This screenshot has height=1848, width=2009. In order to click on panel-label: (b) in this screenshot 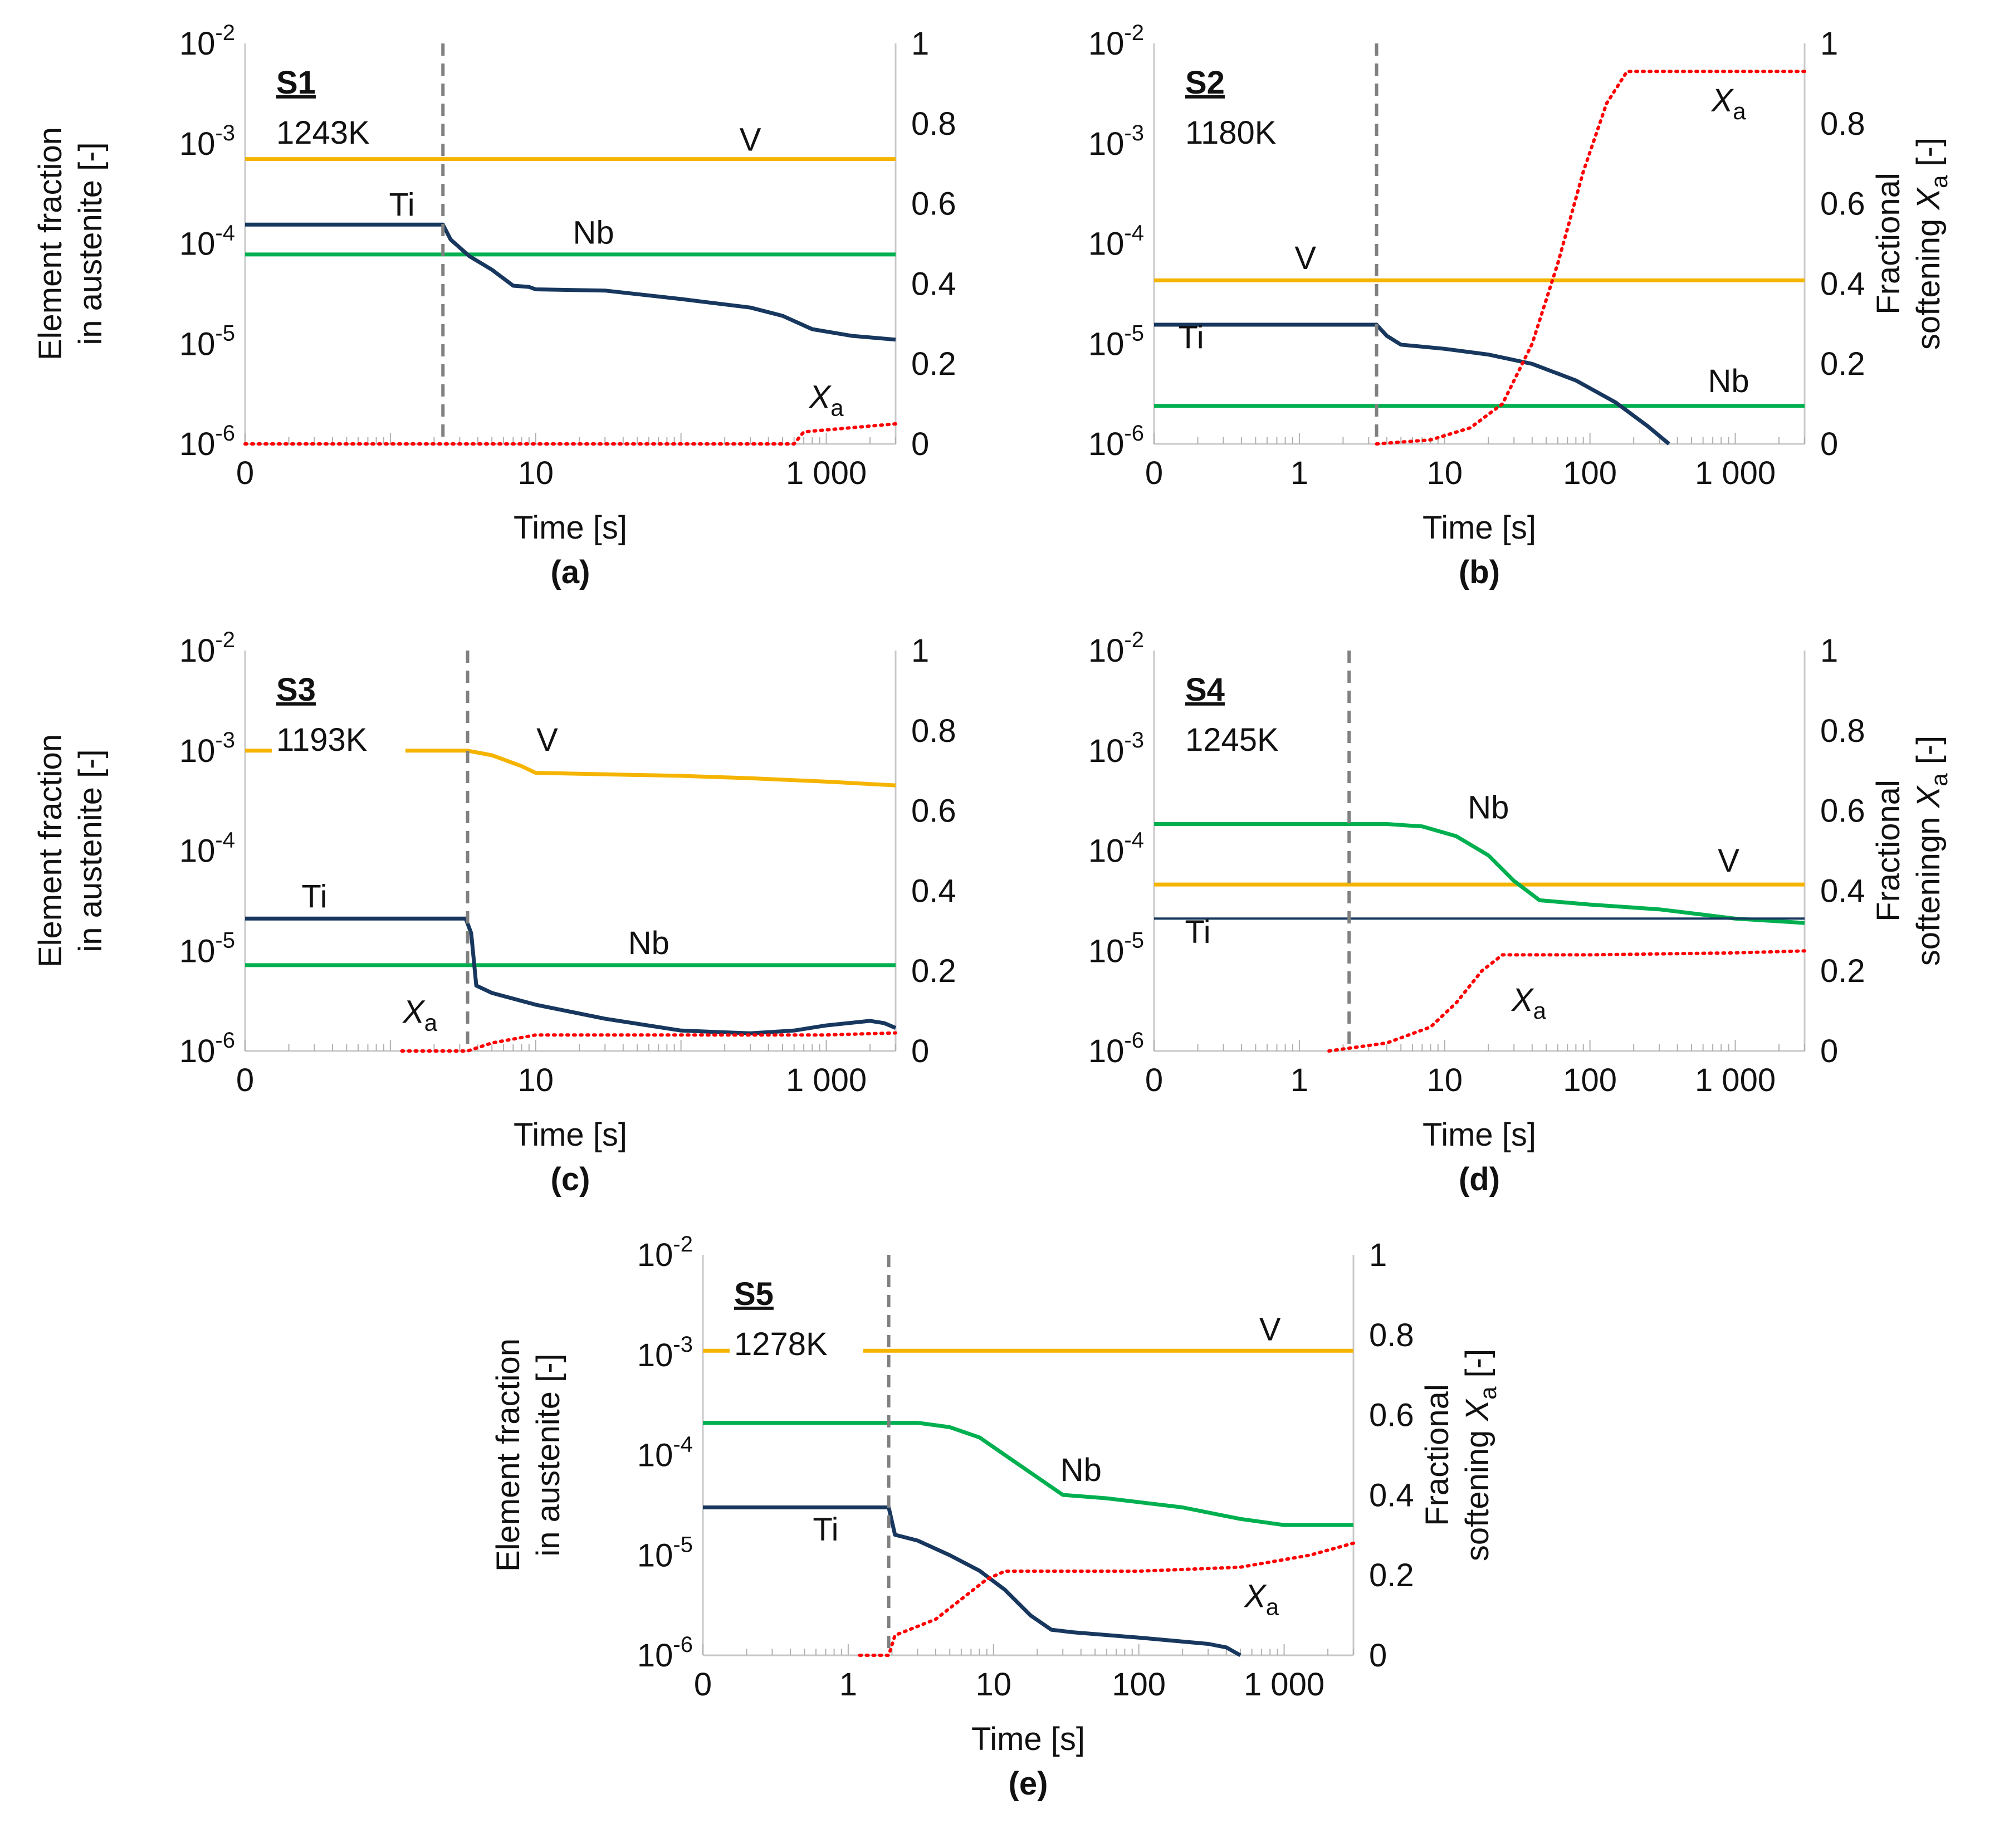, I will do `click(1479, 572)`.